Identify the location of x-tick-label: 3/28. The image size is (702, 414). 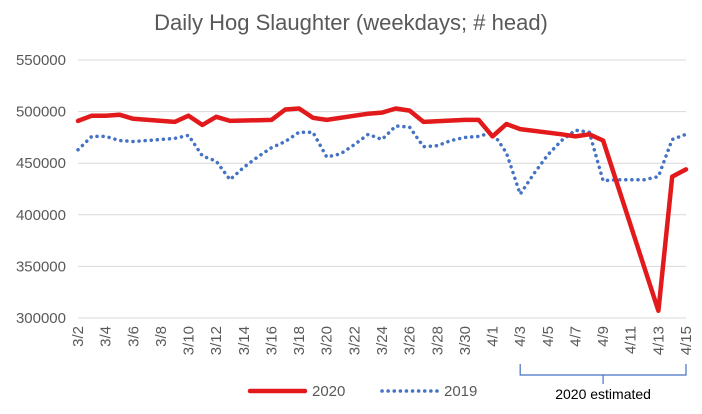
(437, 340).